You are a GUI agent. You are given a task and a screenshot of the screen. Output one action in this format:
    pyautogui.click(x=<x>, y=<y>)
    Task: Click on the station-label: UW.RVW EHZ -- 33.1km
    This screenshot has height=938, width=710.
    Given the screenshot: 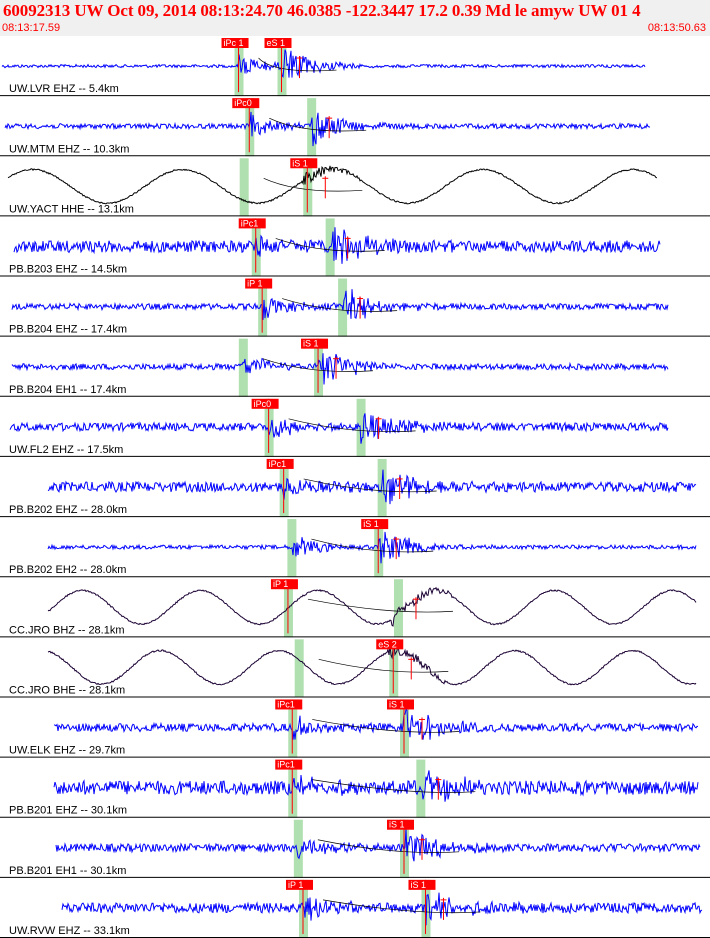 What is the action you would take?
    pyautogui.click(x=69, y=931)
    